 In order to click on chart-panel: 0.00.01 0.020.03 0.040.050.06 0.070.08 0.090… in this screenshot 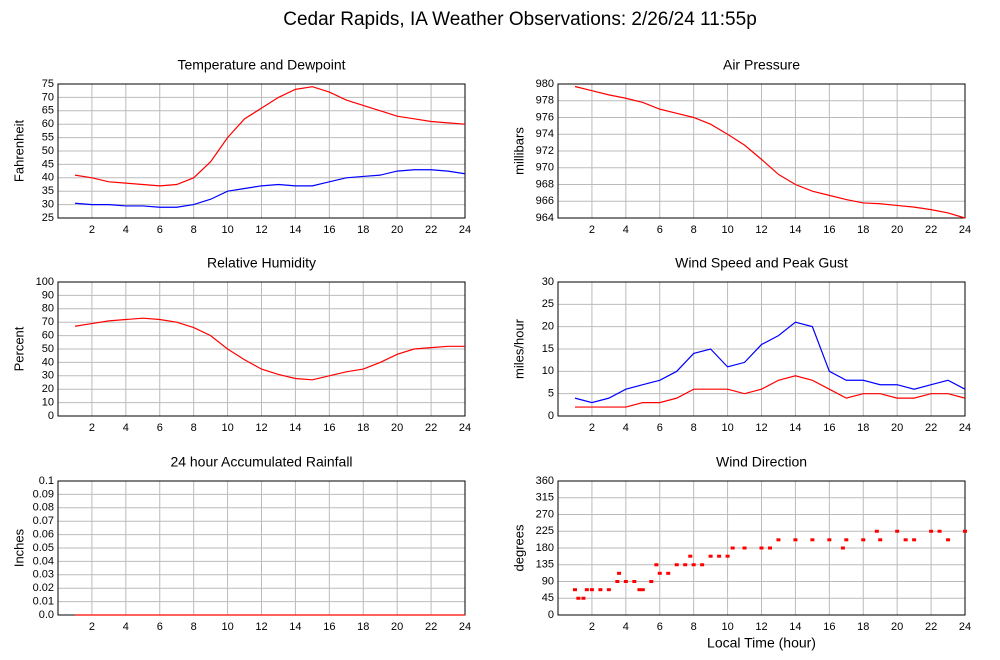, I will do `click(241, 543)`.